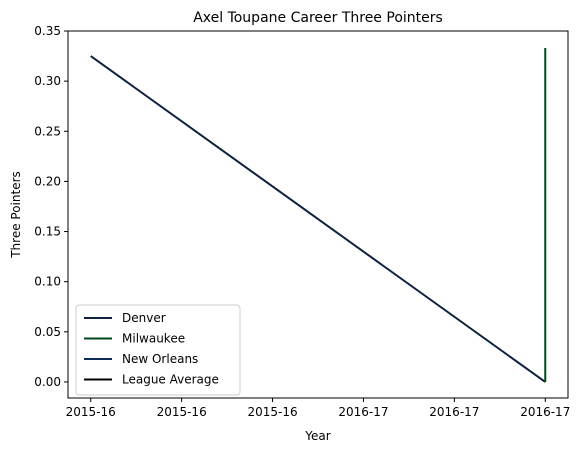 This screenshot has width=582, height=453. Describe the element at coordinates (16, 215) in the screenshot. I see `y-axis-label: Three Pointers` at that location.